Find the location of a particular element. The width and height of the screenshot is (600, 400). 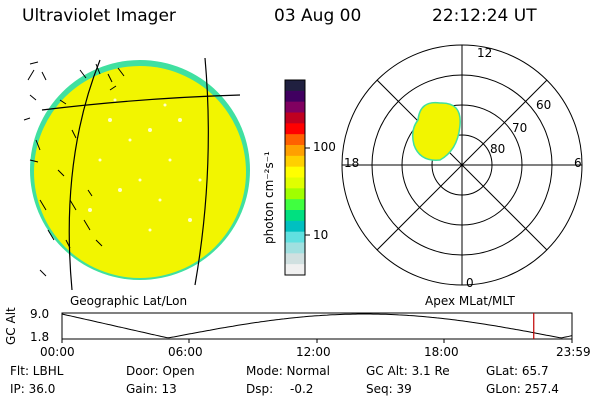

polar-axis-diag2 is located at coordinates (462, 165).